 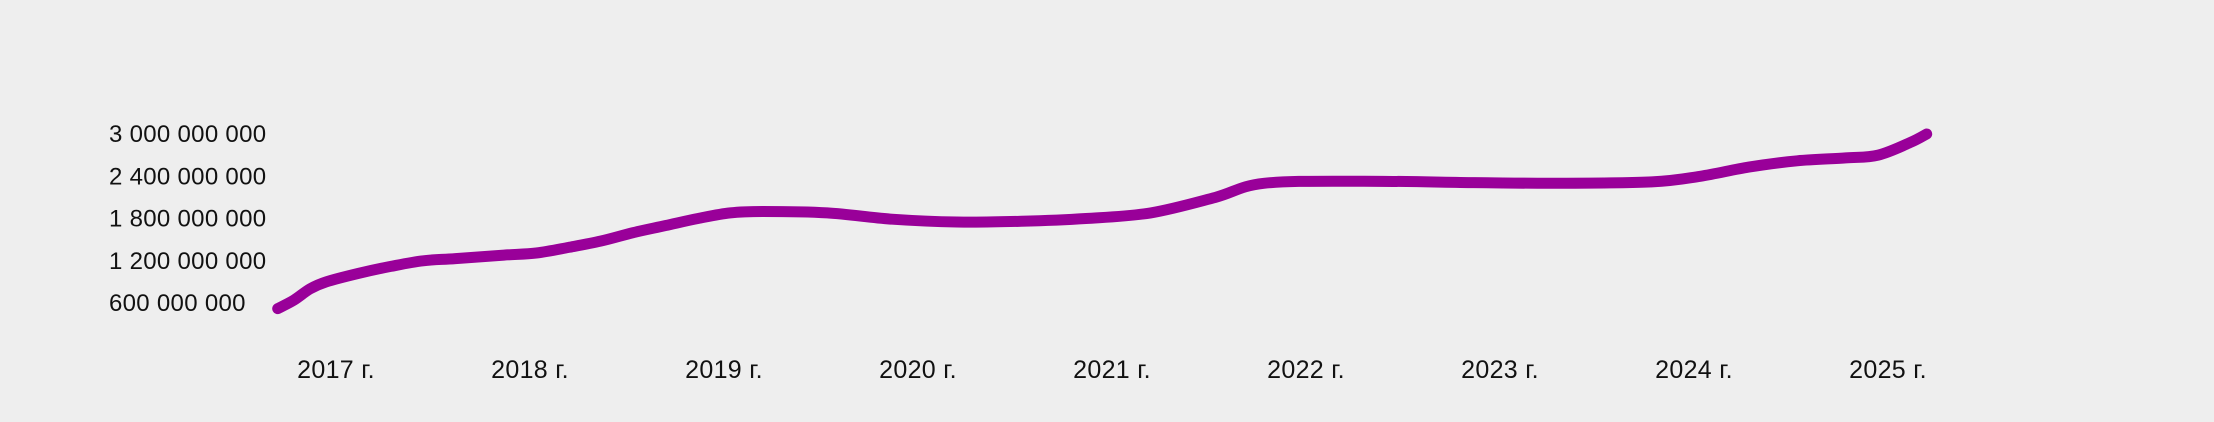 What do you see at coordinates (336, 370) in the screenshot?
I see `x-tick-label: 2017 г.` at bounding box center [336, 370].